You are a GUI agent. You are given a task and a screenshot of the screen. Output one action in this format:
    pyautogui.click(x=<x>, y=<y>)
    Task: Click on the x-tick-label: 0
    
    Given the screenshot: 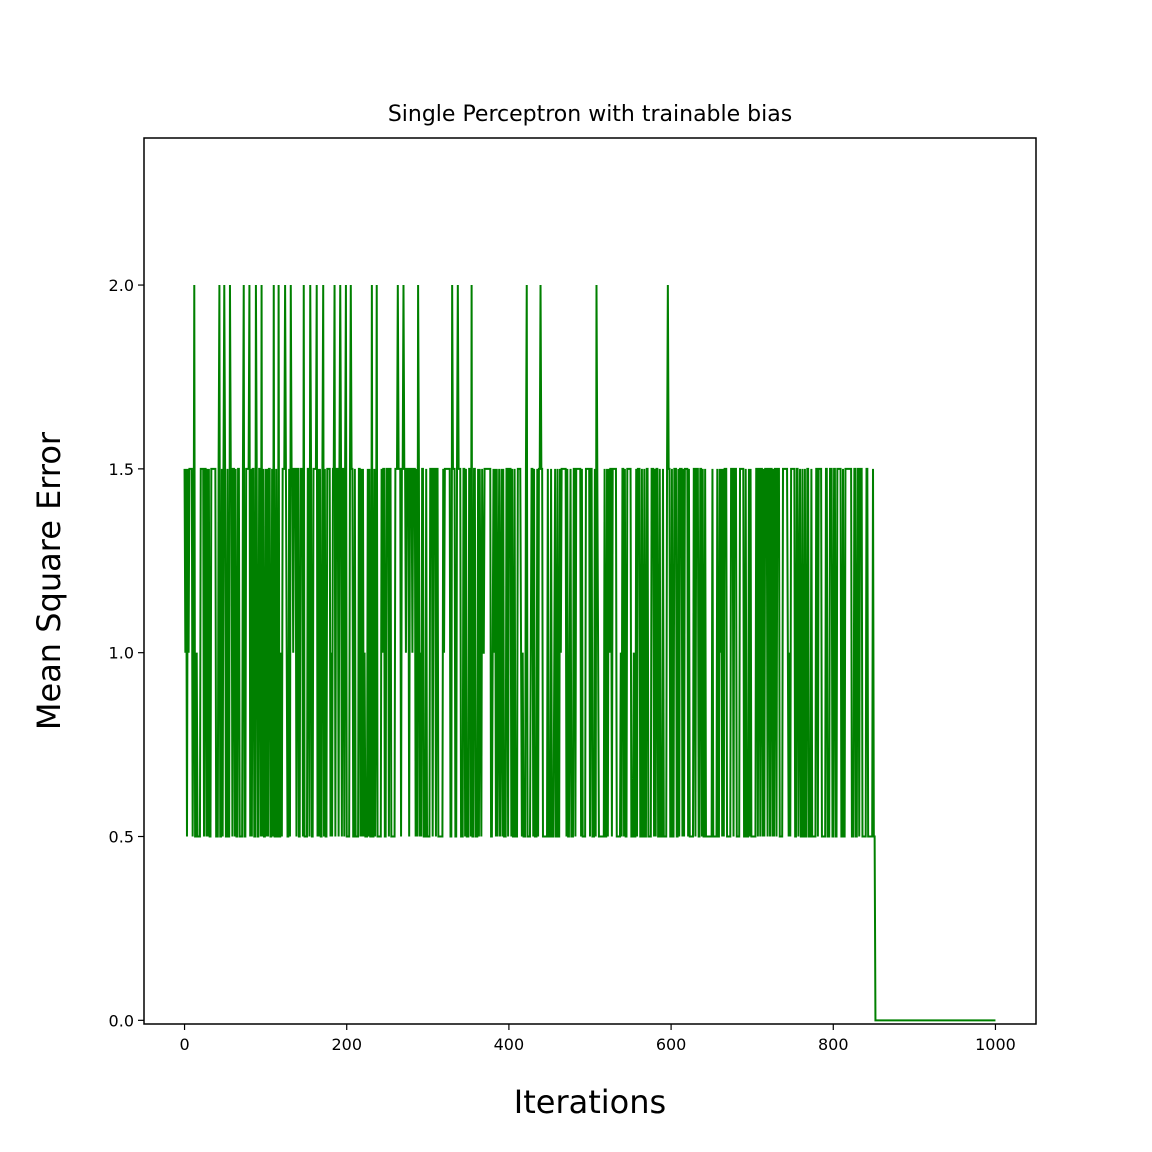 What is the action you would take?
    pyautogui.click(x=184, y=1044)
    